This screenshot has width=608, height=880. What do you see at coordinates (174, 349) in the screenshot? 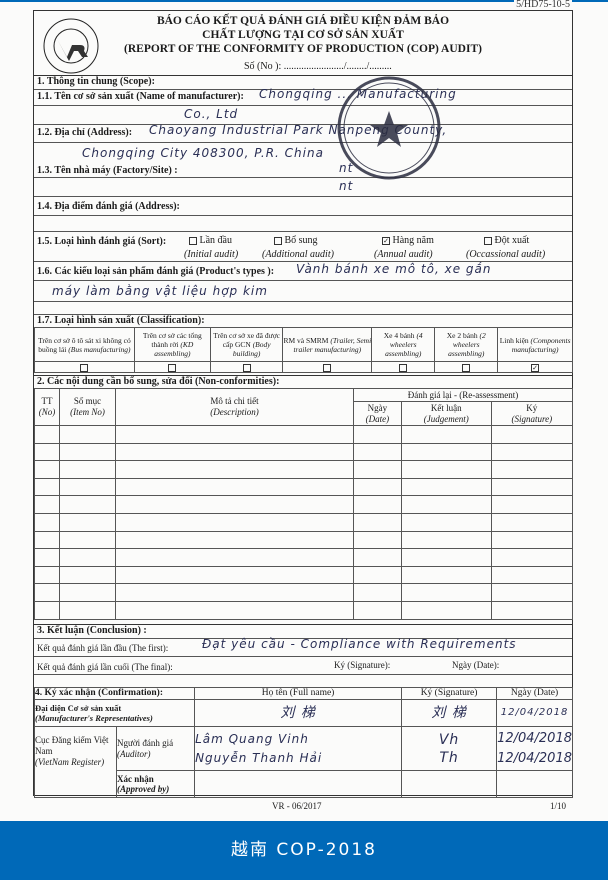
I see `classification-label-en: (KD assembling)` at bounding box center [174, 349].